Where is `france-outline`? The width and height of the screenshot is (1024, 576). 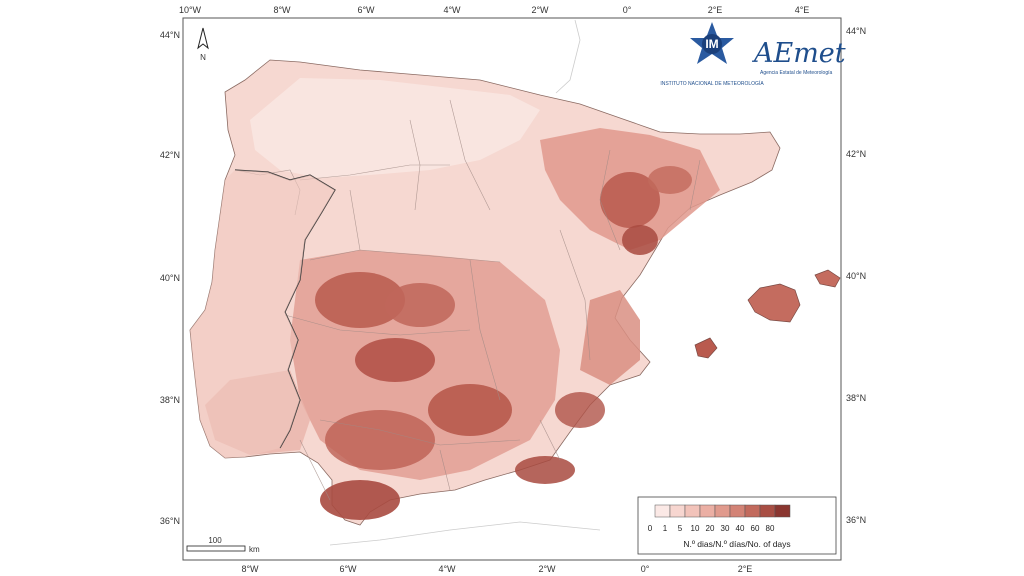
france-outline is located at coordinates (568, 56).